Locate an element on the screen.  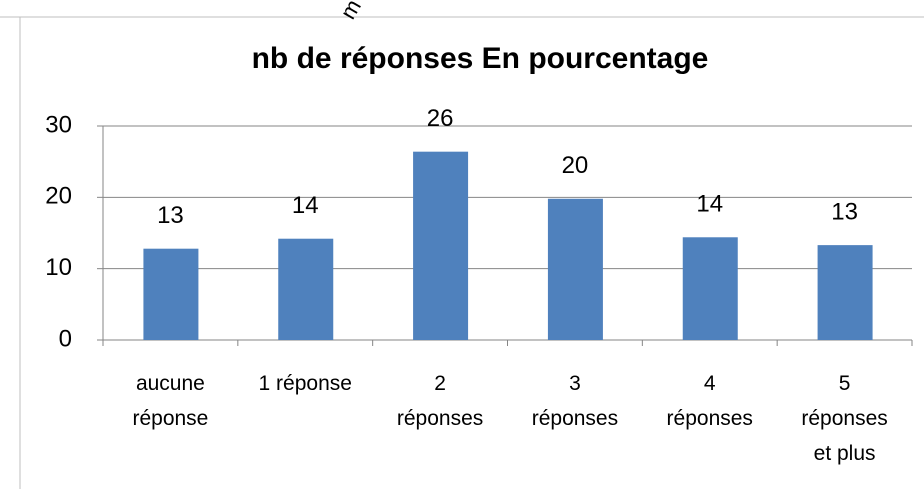
x-tick-label: 4 réponses is located at coordinates (710, 401).